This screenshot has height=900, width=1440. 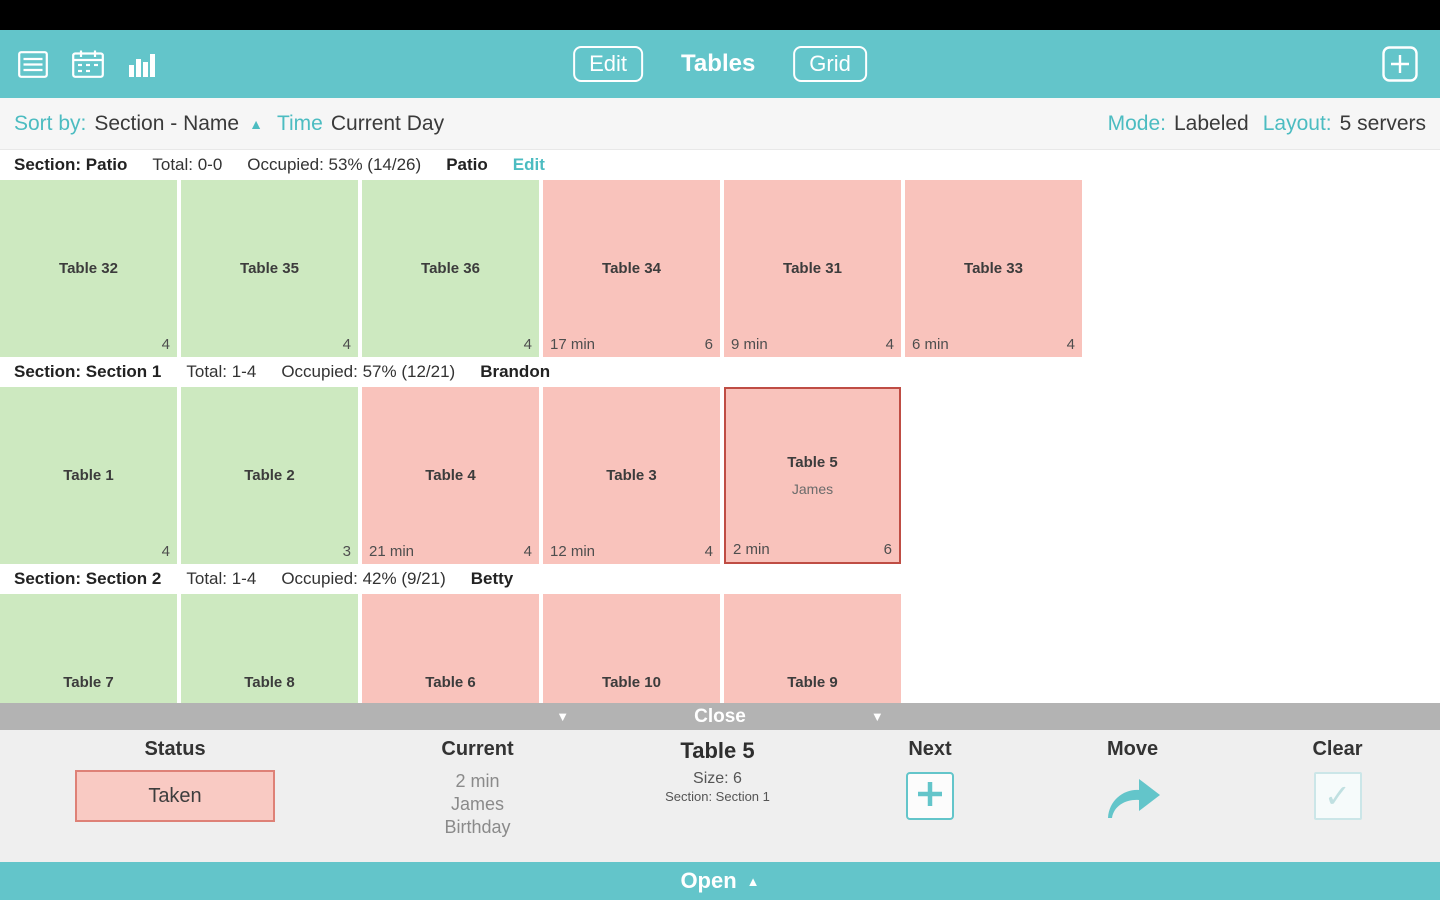 What do you see at coordinates (477, 804) in the screenshot?
I see `current-guest: James` at bounding box center [477, 804].